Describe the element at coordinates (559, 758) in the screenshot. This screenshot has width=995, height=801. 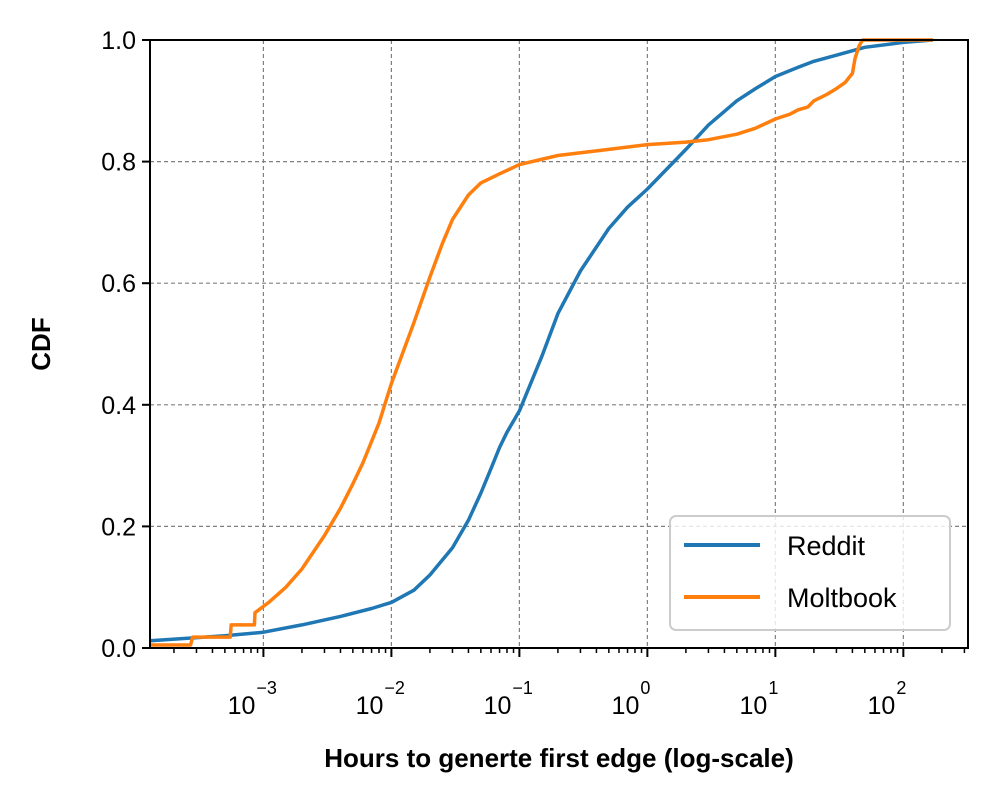
I see `x-axis-title: Hours to generte first edge (log-scale)` at that location.